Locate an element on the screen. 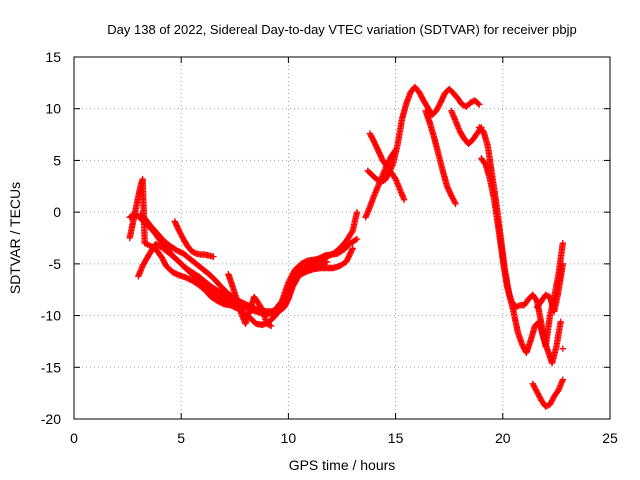  y-axis-label: SDTVAR / TECUs is located at coordinates (15, 238).